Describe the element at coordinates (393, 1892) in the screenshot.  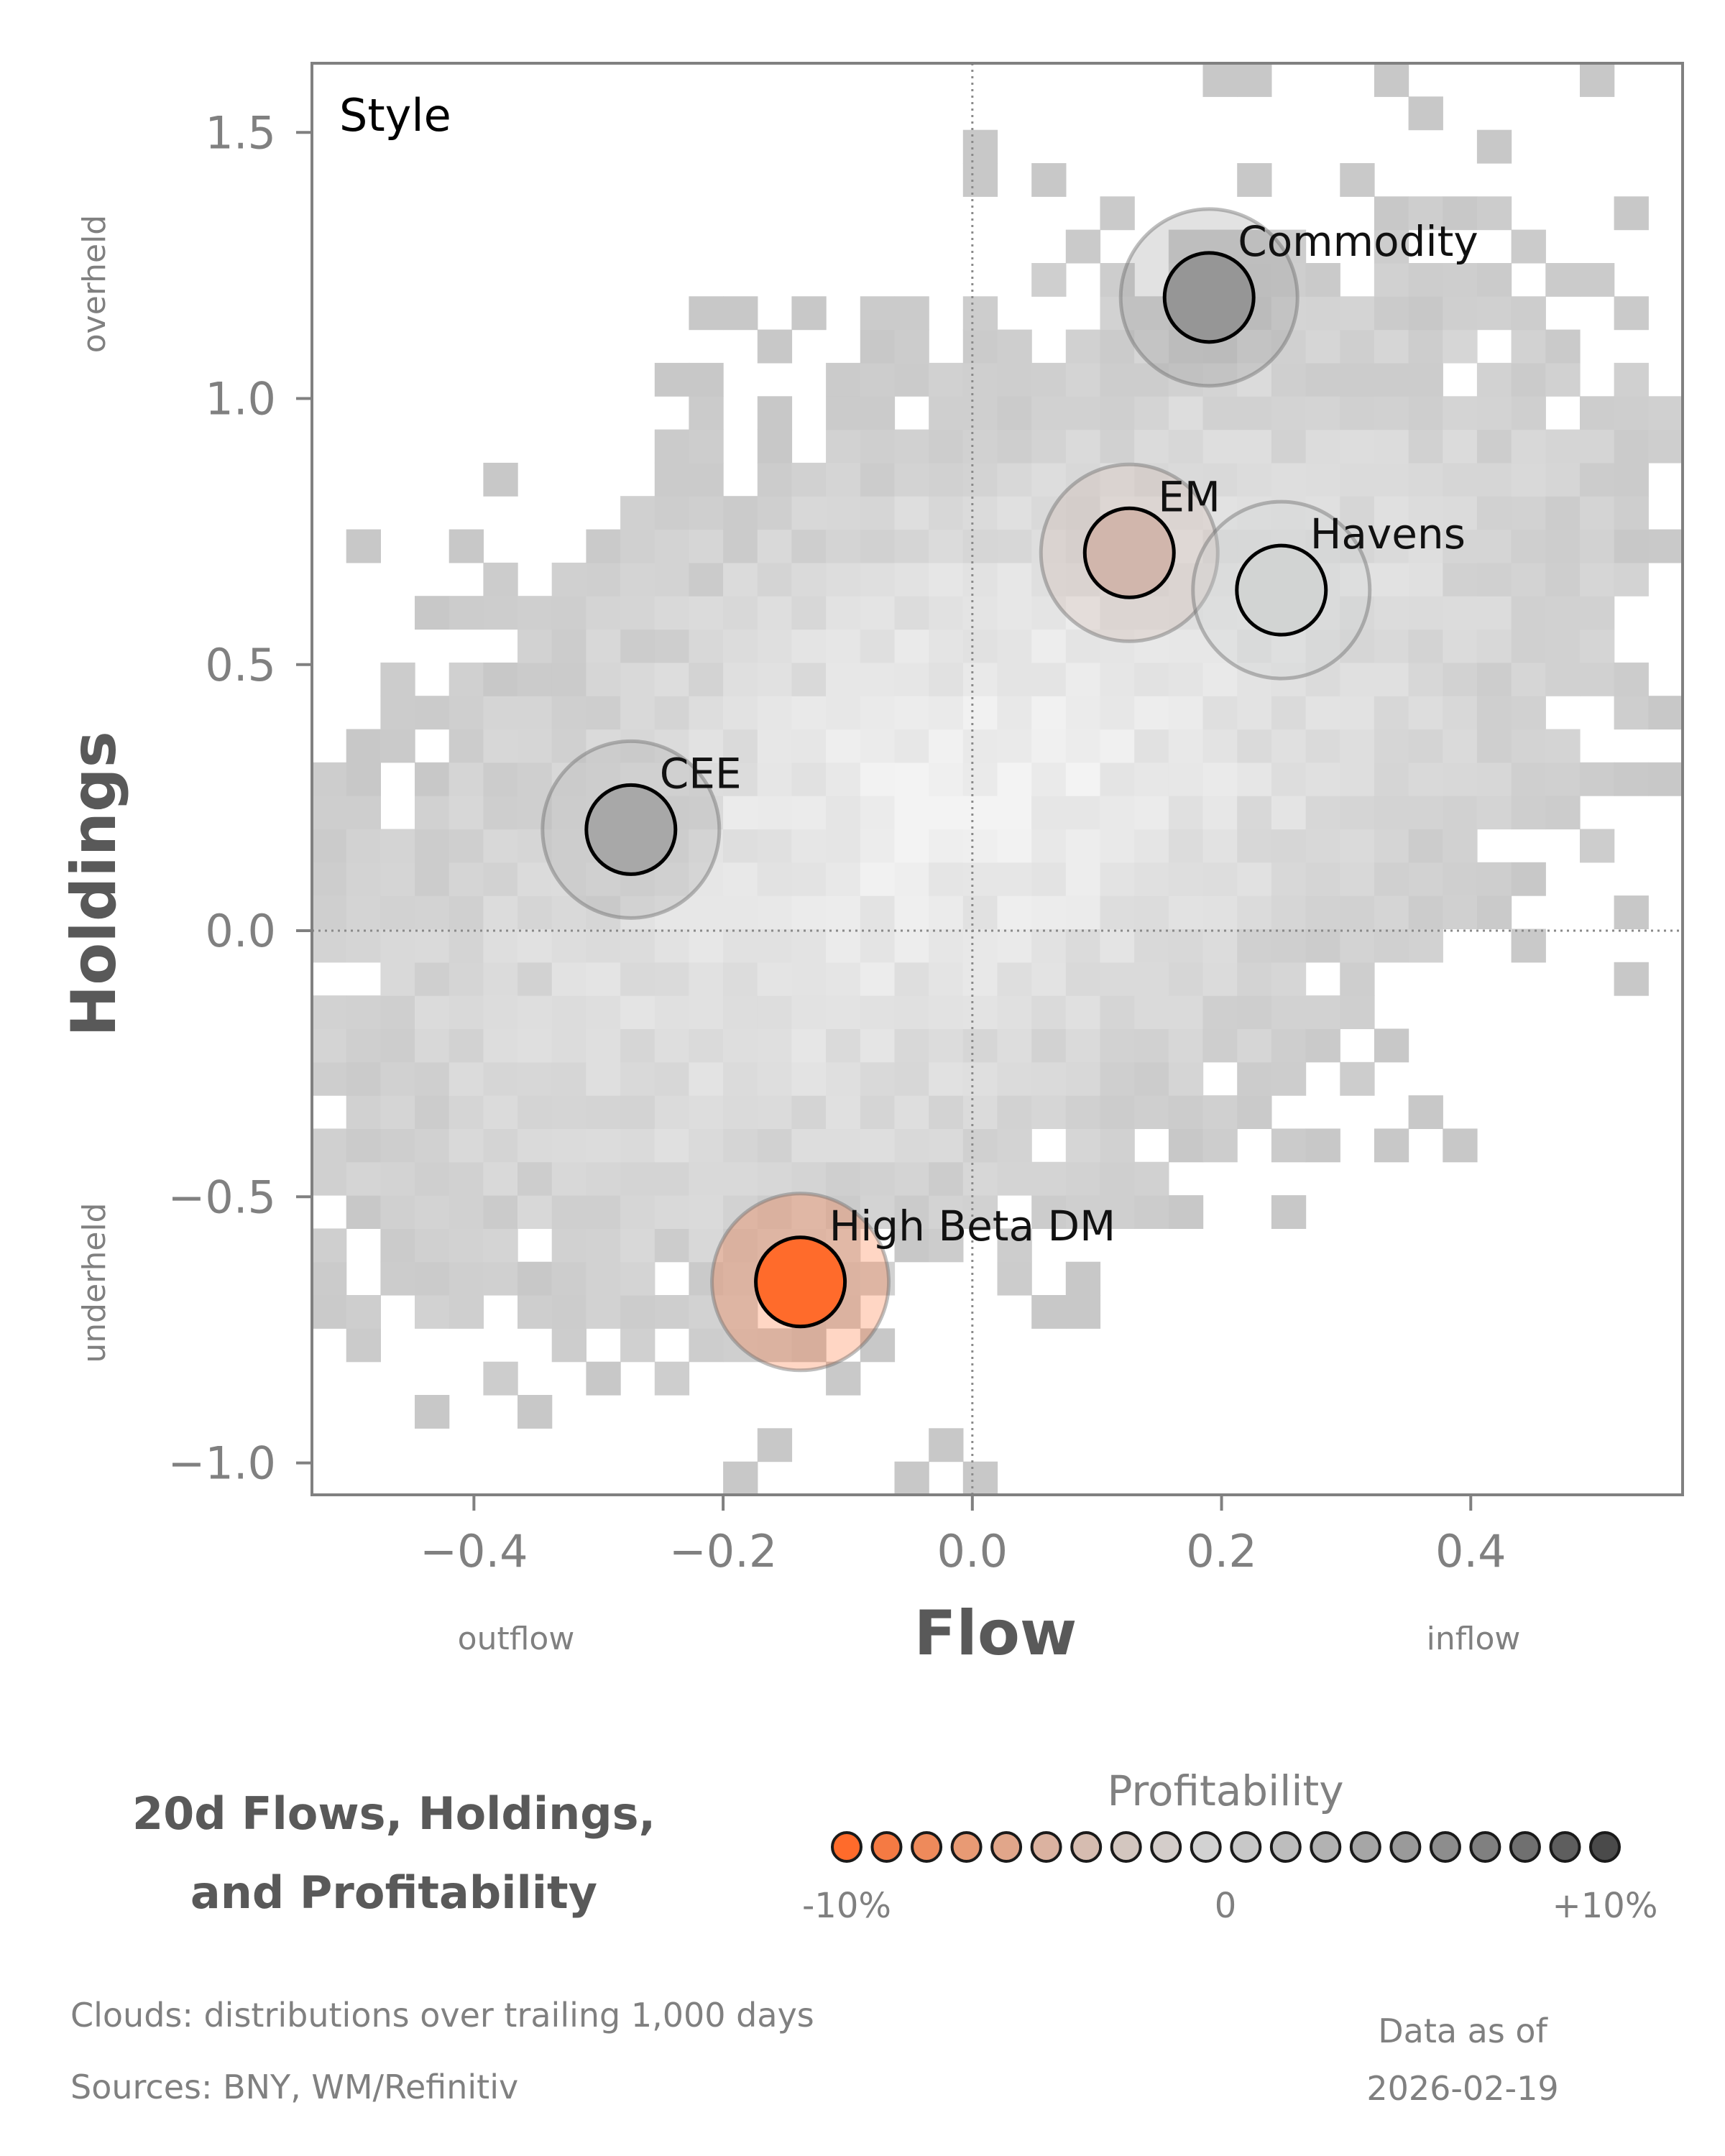
I see `chart-title-line-2: and Profitability` at that location.